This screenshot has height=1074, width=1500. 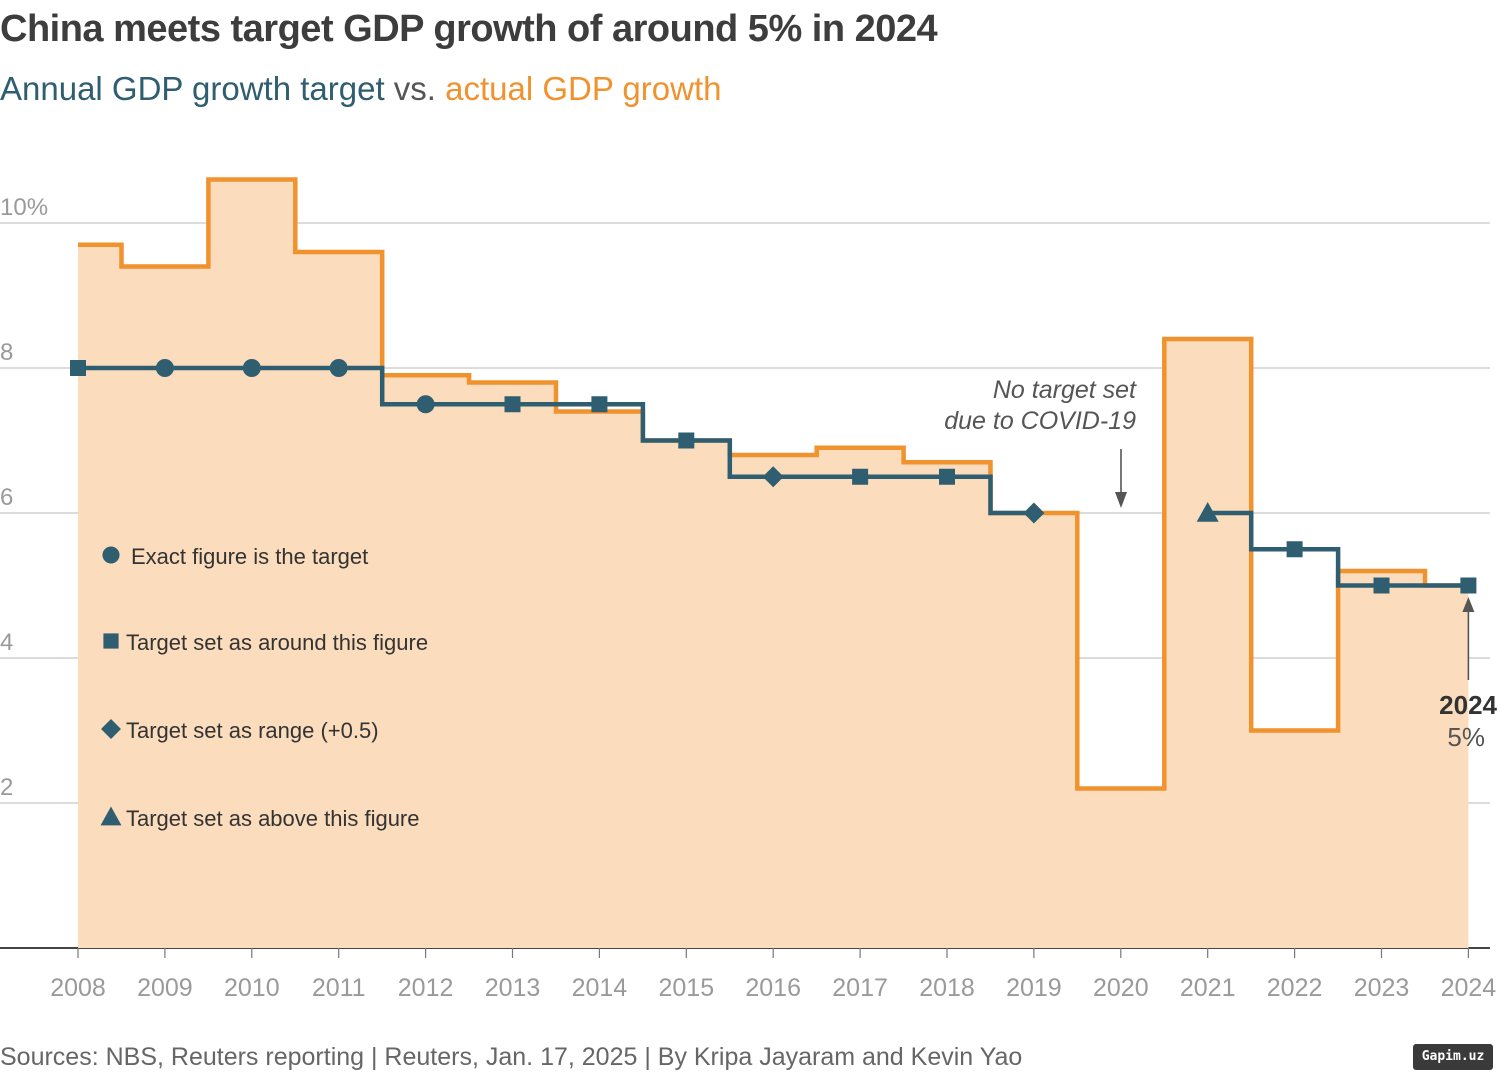 What do you see at coordinates (339, 988) in the screenshot?
I see `x-tick-label-2011: 2011` at bounding box center [339, 988].